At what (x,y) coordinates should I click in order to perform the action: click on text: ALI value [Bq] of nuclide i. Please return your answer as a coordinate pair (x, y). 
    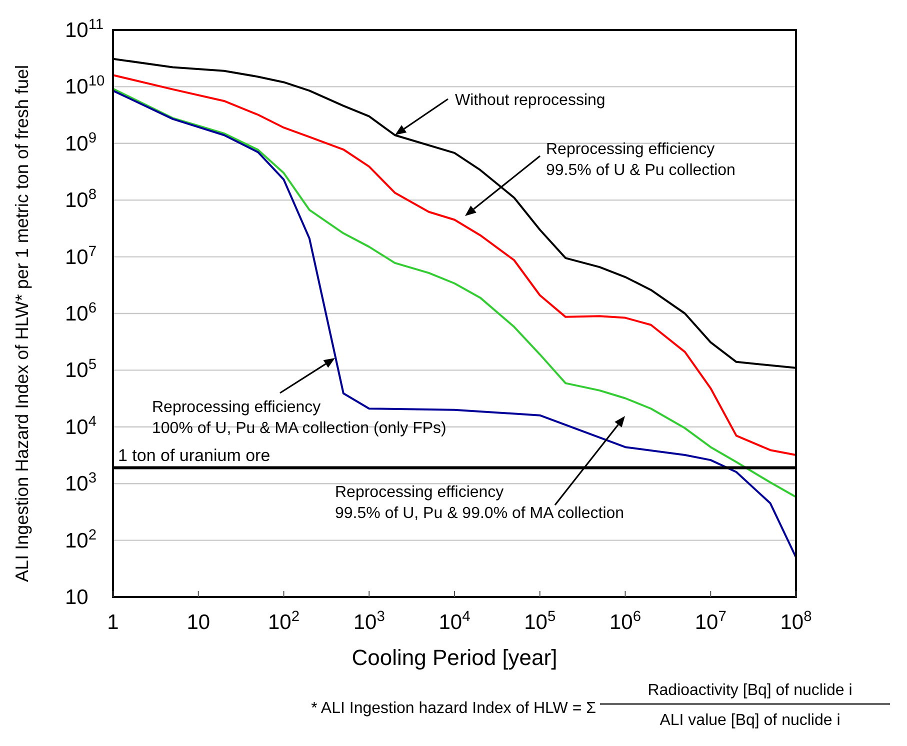
    Looking at the image, I should click on (750, 720).